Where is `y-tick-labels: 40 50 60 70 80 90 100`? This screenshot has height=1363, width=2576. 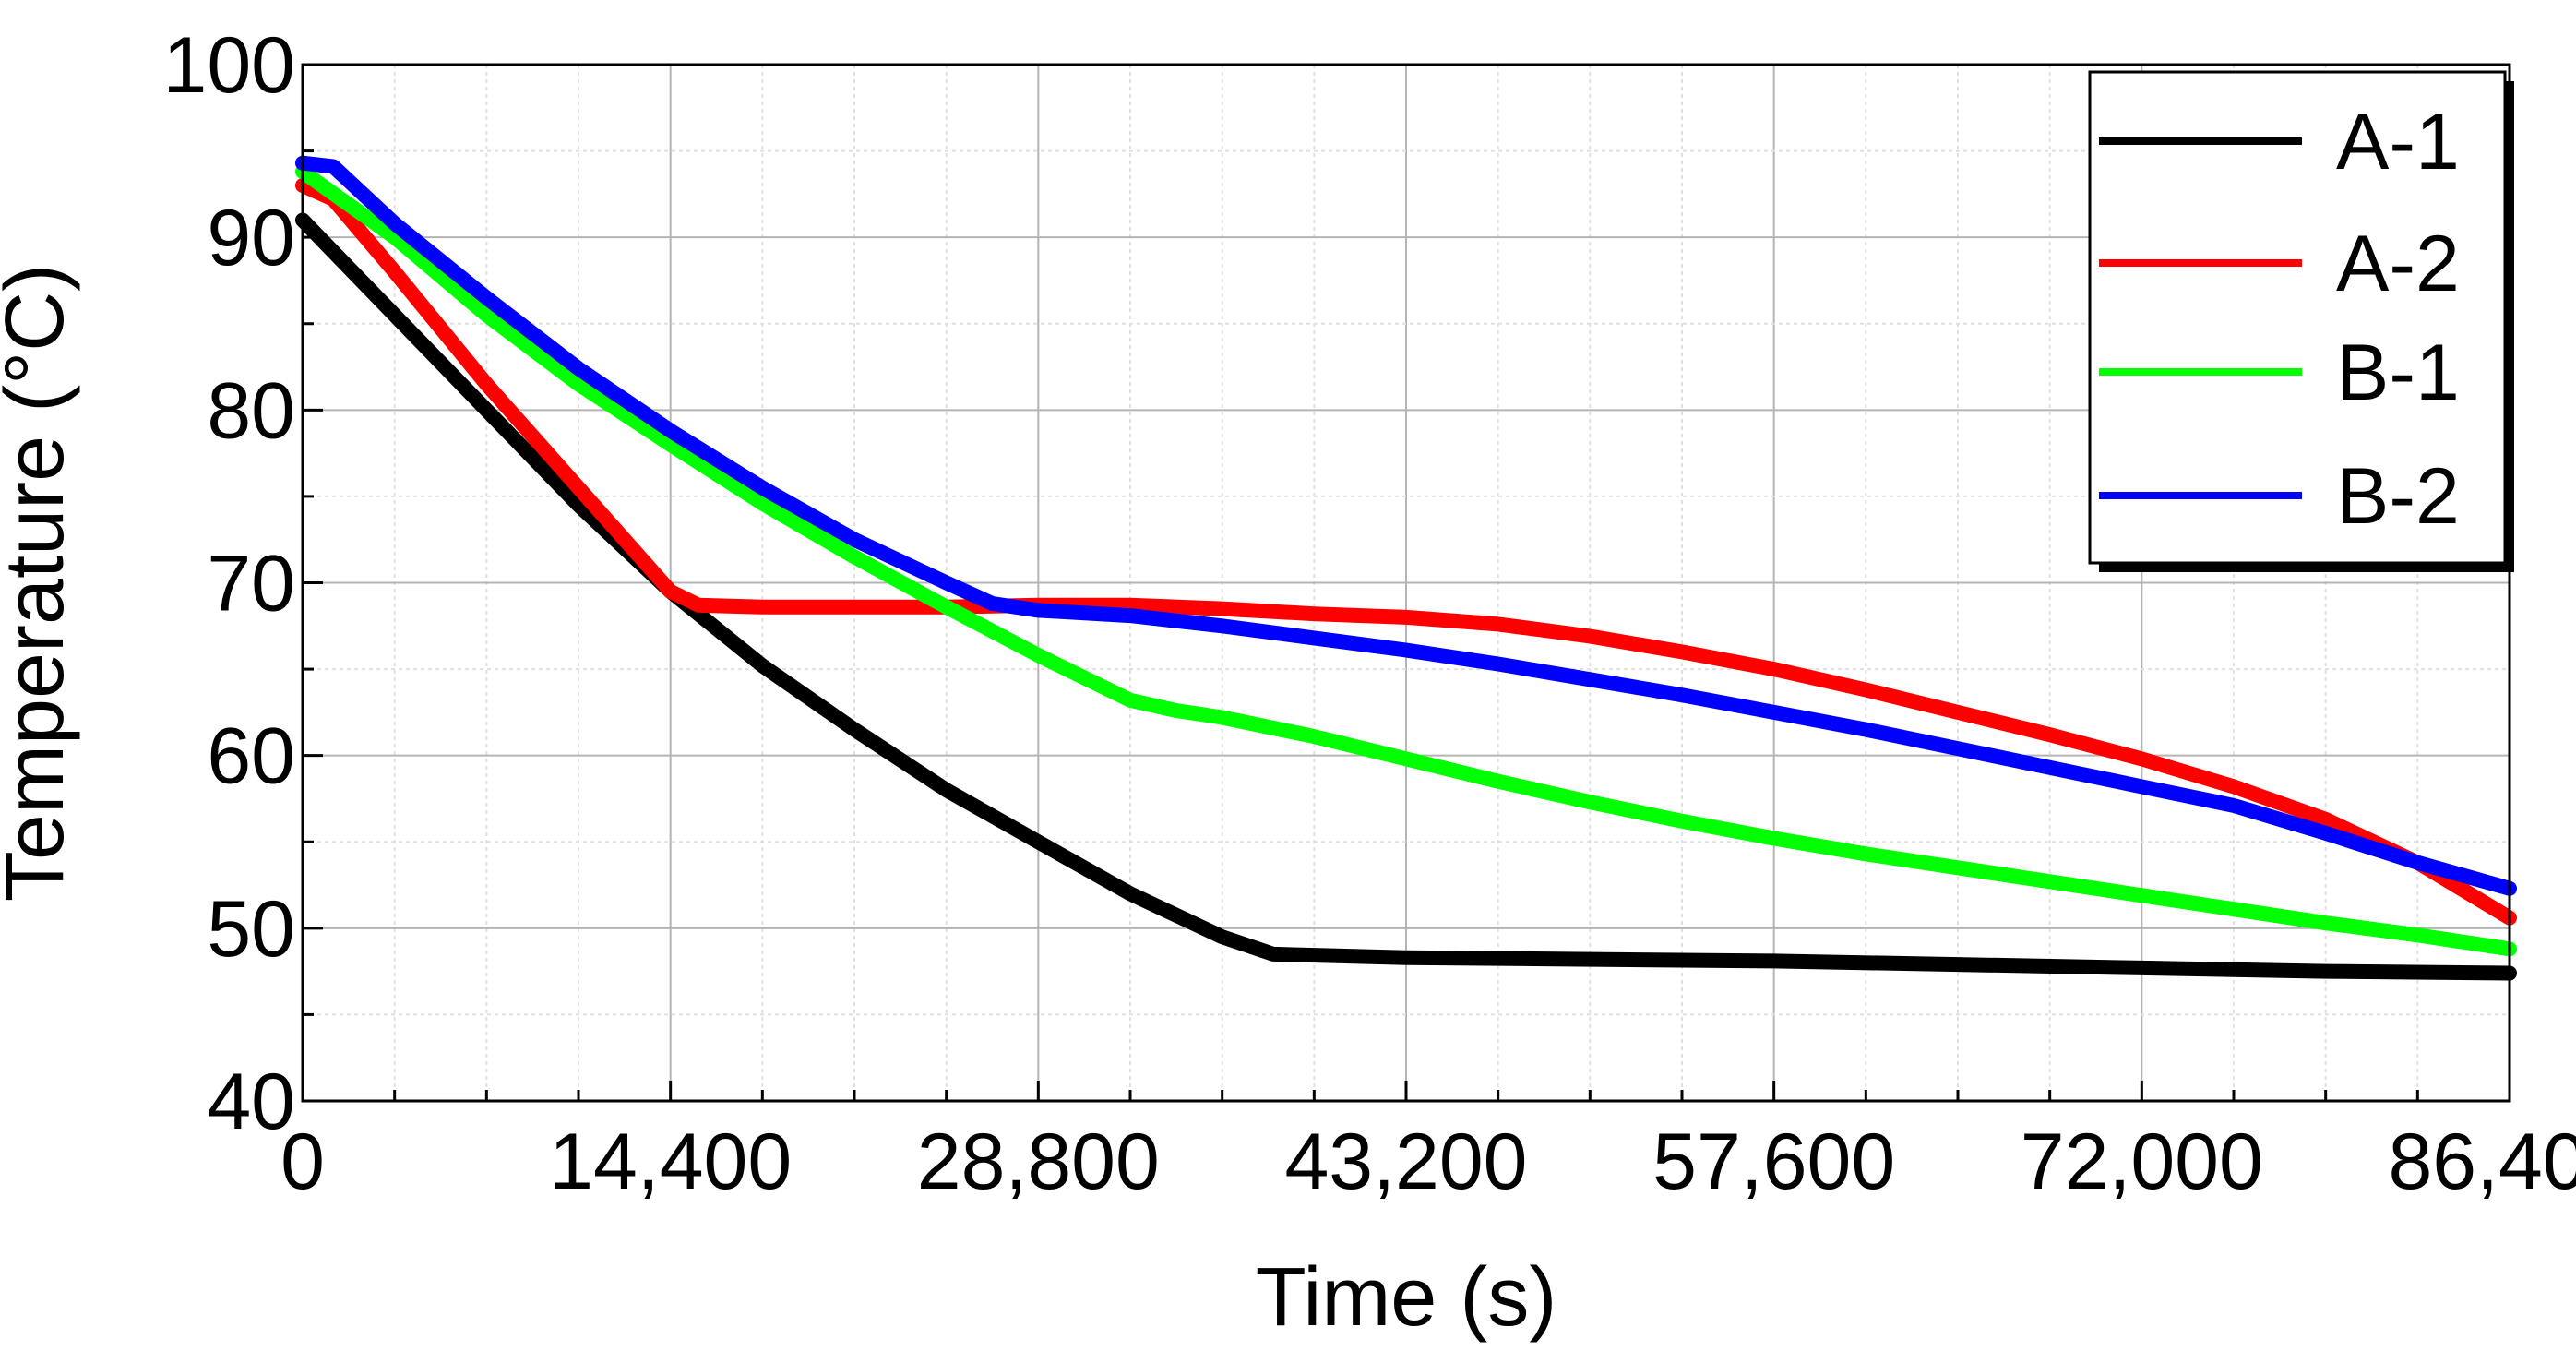
y-tick-labels: 40 50 60 70 80 90 100 is located at coordinates (229, 583).